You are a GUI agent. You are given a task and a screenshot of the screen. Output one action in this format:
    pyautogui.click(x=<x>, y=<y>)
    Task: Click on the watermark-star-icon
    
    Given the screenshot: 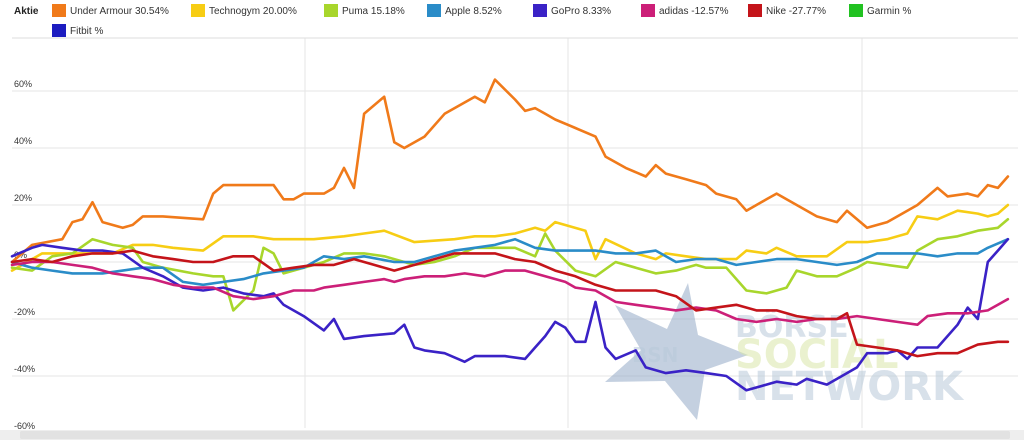 What is the action you would take?
    pyautogui.click(x=676, y=351)
    